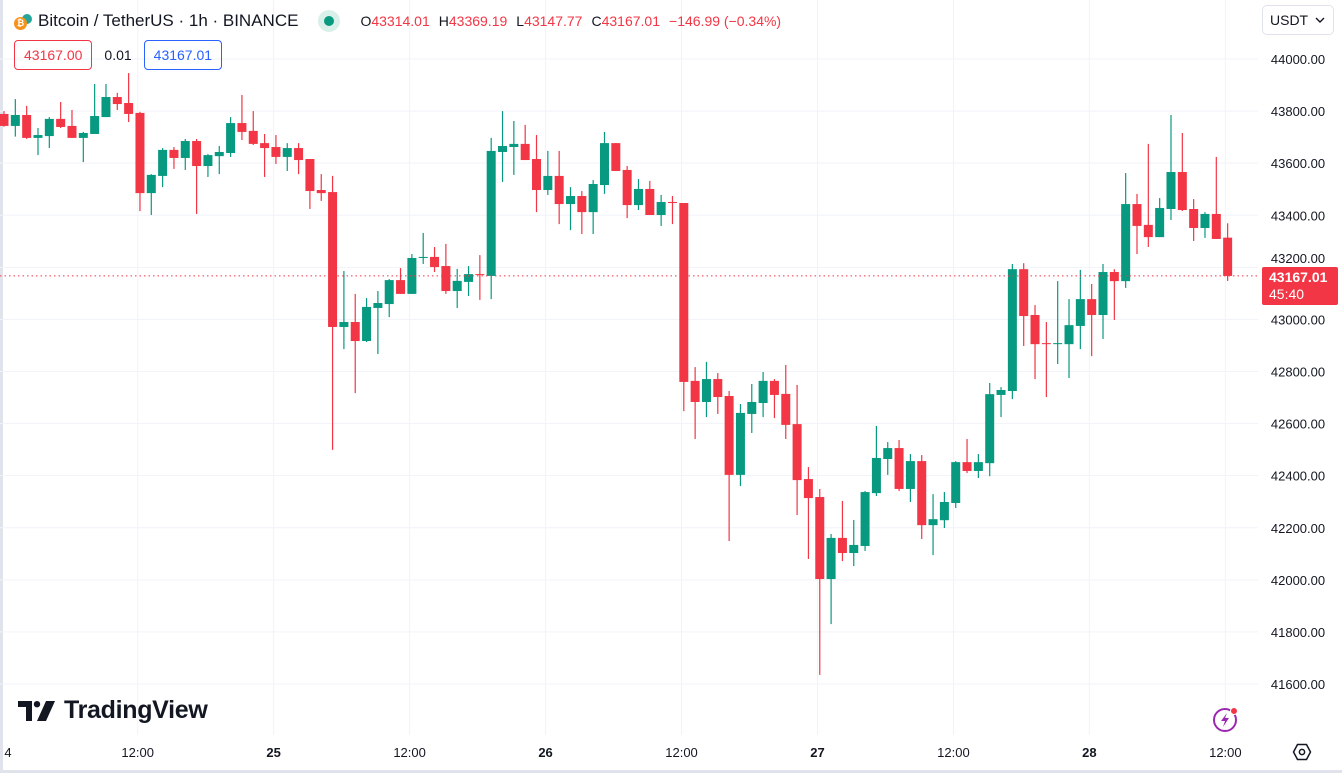 This screenshot has height=773, width=1342. I want to click on current-price-value: 43167.01, so click(1298, 277).